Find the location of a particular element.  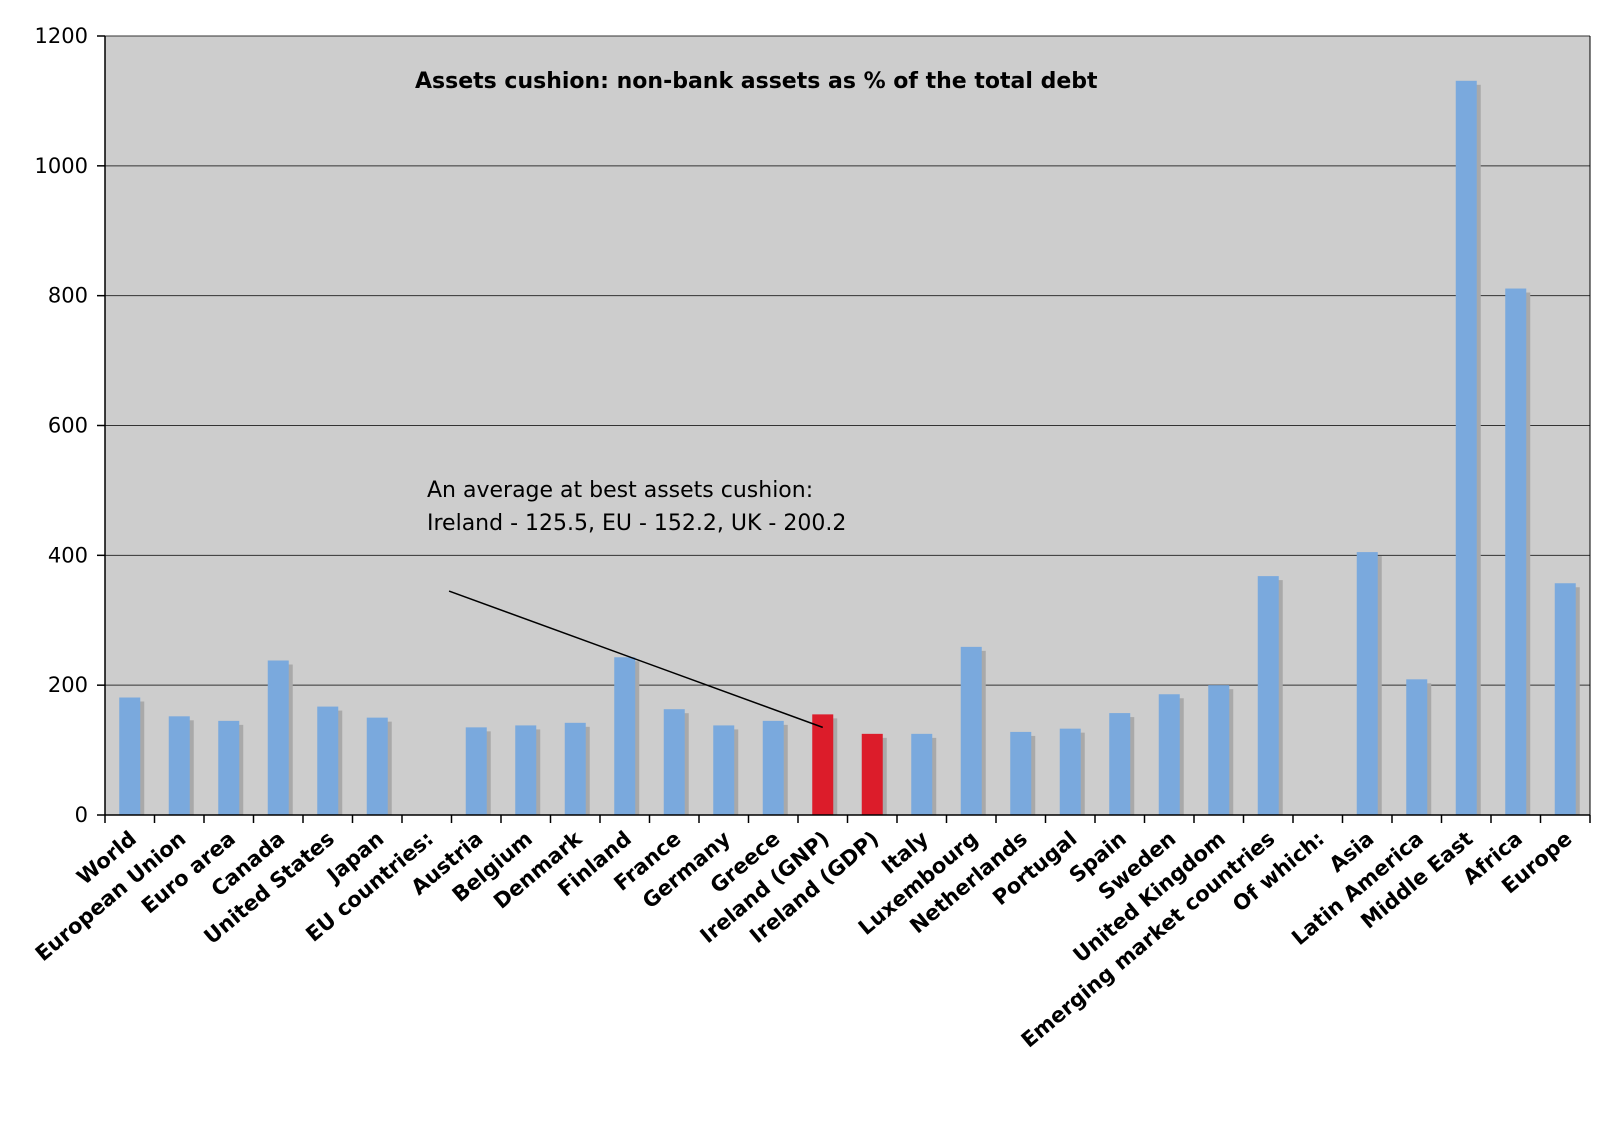

bar-euro-area is located at coordinates (229, 767).